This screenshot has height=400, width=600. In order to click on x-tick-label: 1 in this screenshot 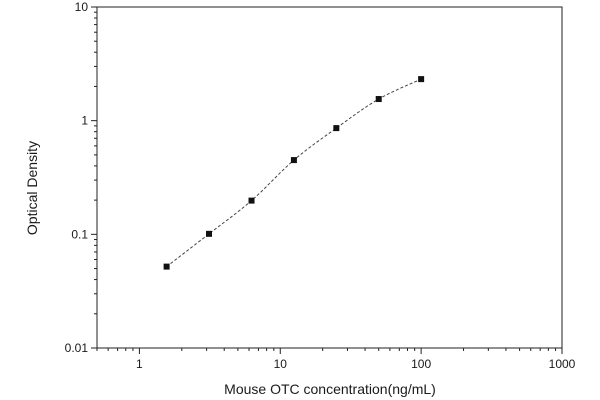, I will do `click(139, 364)`.